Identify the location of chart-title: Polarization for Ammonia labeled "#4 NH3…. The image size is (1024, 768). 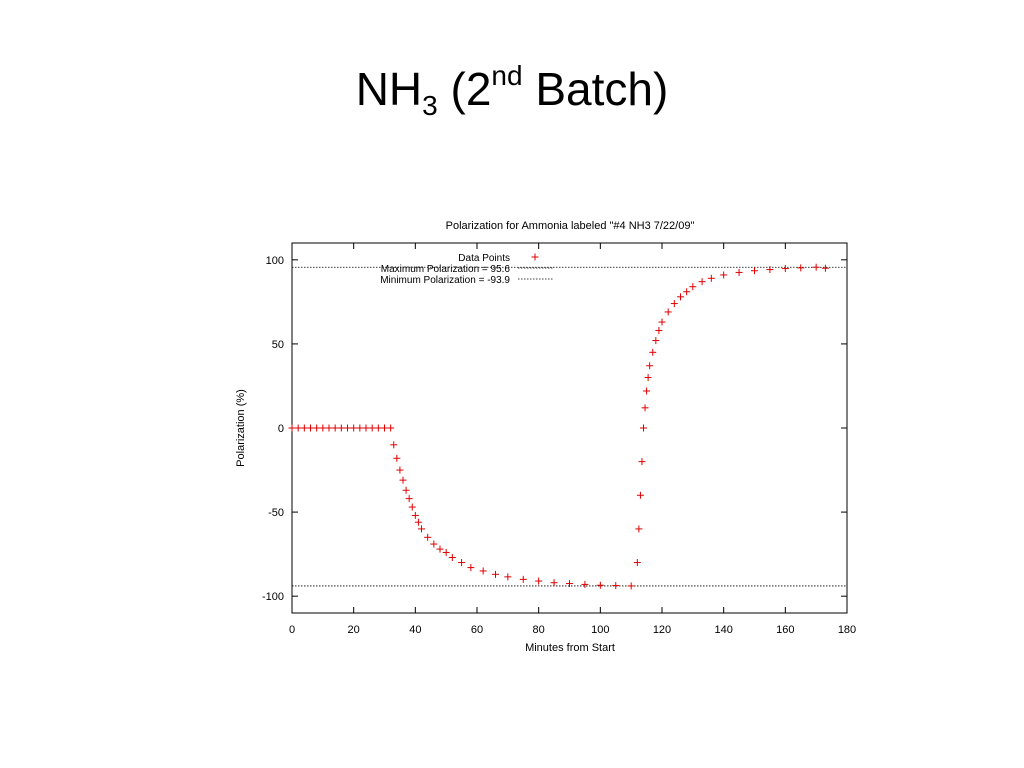
(570, 226).